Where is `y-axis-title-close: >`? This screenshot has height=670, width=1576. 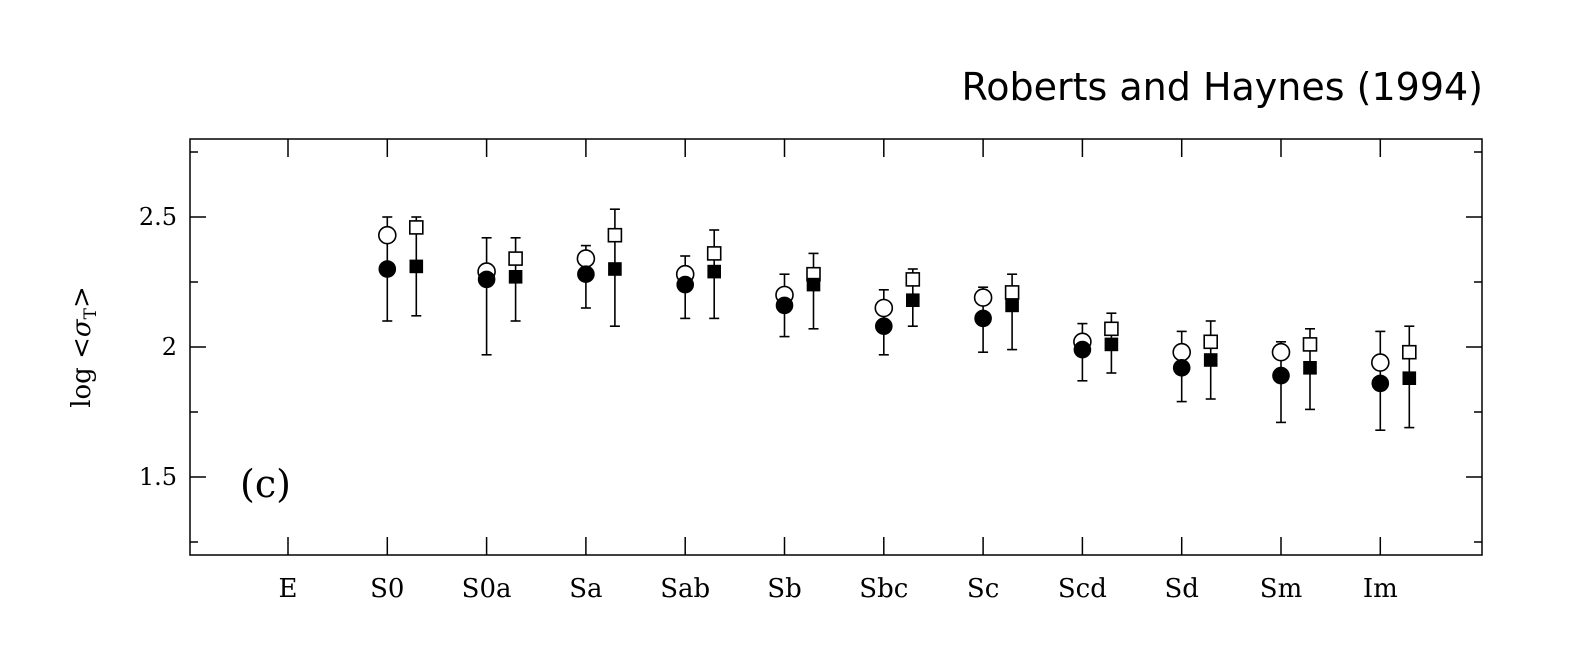
y-axis-title-close: > is located at coordinates (82, 297).